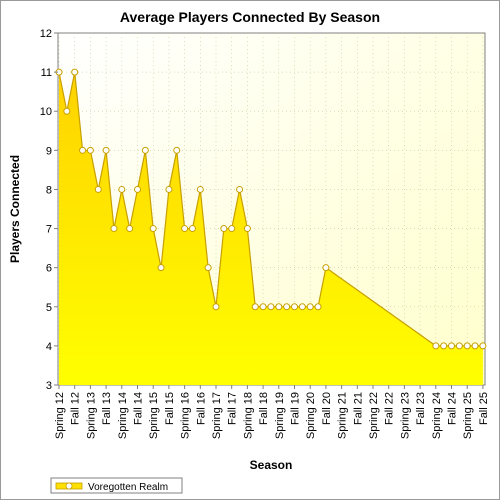 The image size is (500, 500). What do you see at coordinates (271, 465) in the screenshot?
I see `x-axis-label: Season` at bounding box center [271, 465].